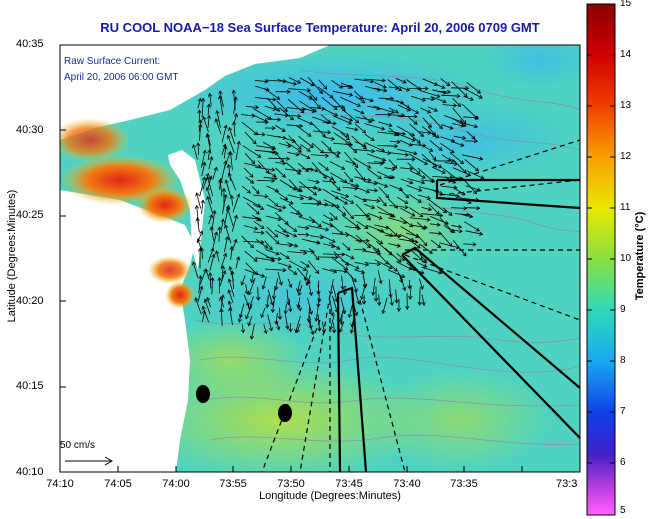 This screenshot has width=651, height=519. What do you see at coordinates (203, 394) in the screenshot?
I see `radar-site-marker` at bounding box center [203, 394].